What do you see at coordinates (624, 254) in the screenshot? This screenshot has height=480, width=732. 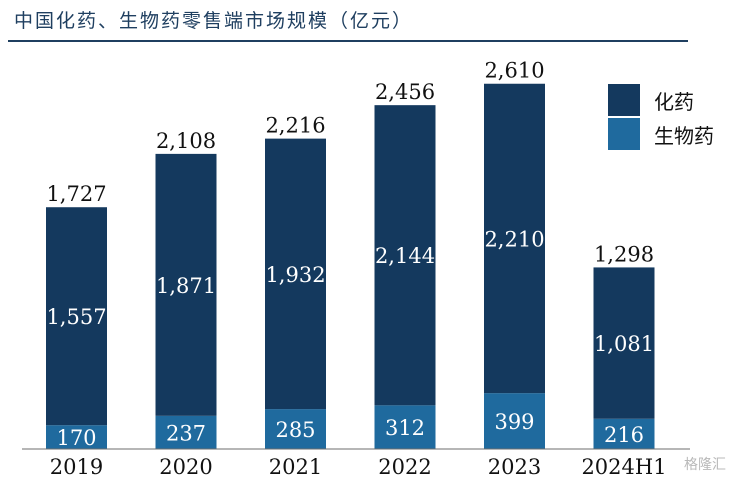 I see `total-label-2024H1: 1,298` at bounding box center [624, 254].